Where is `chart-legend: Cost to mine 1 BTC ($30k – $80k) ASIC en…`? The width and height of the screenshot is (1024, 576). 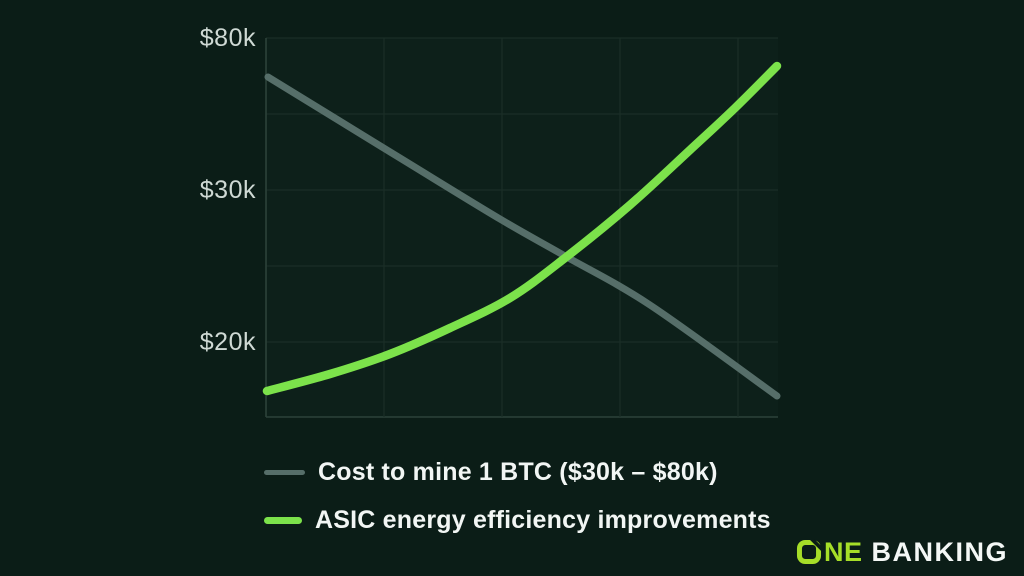
chart-legend: Cost to mine 1 BTC ($30k – $80k) ASIC en… is located at coordinates (517, 496).